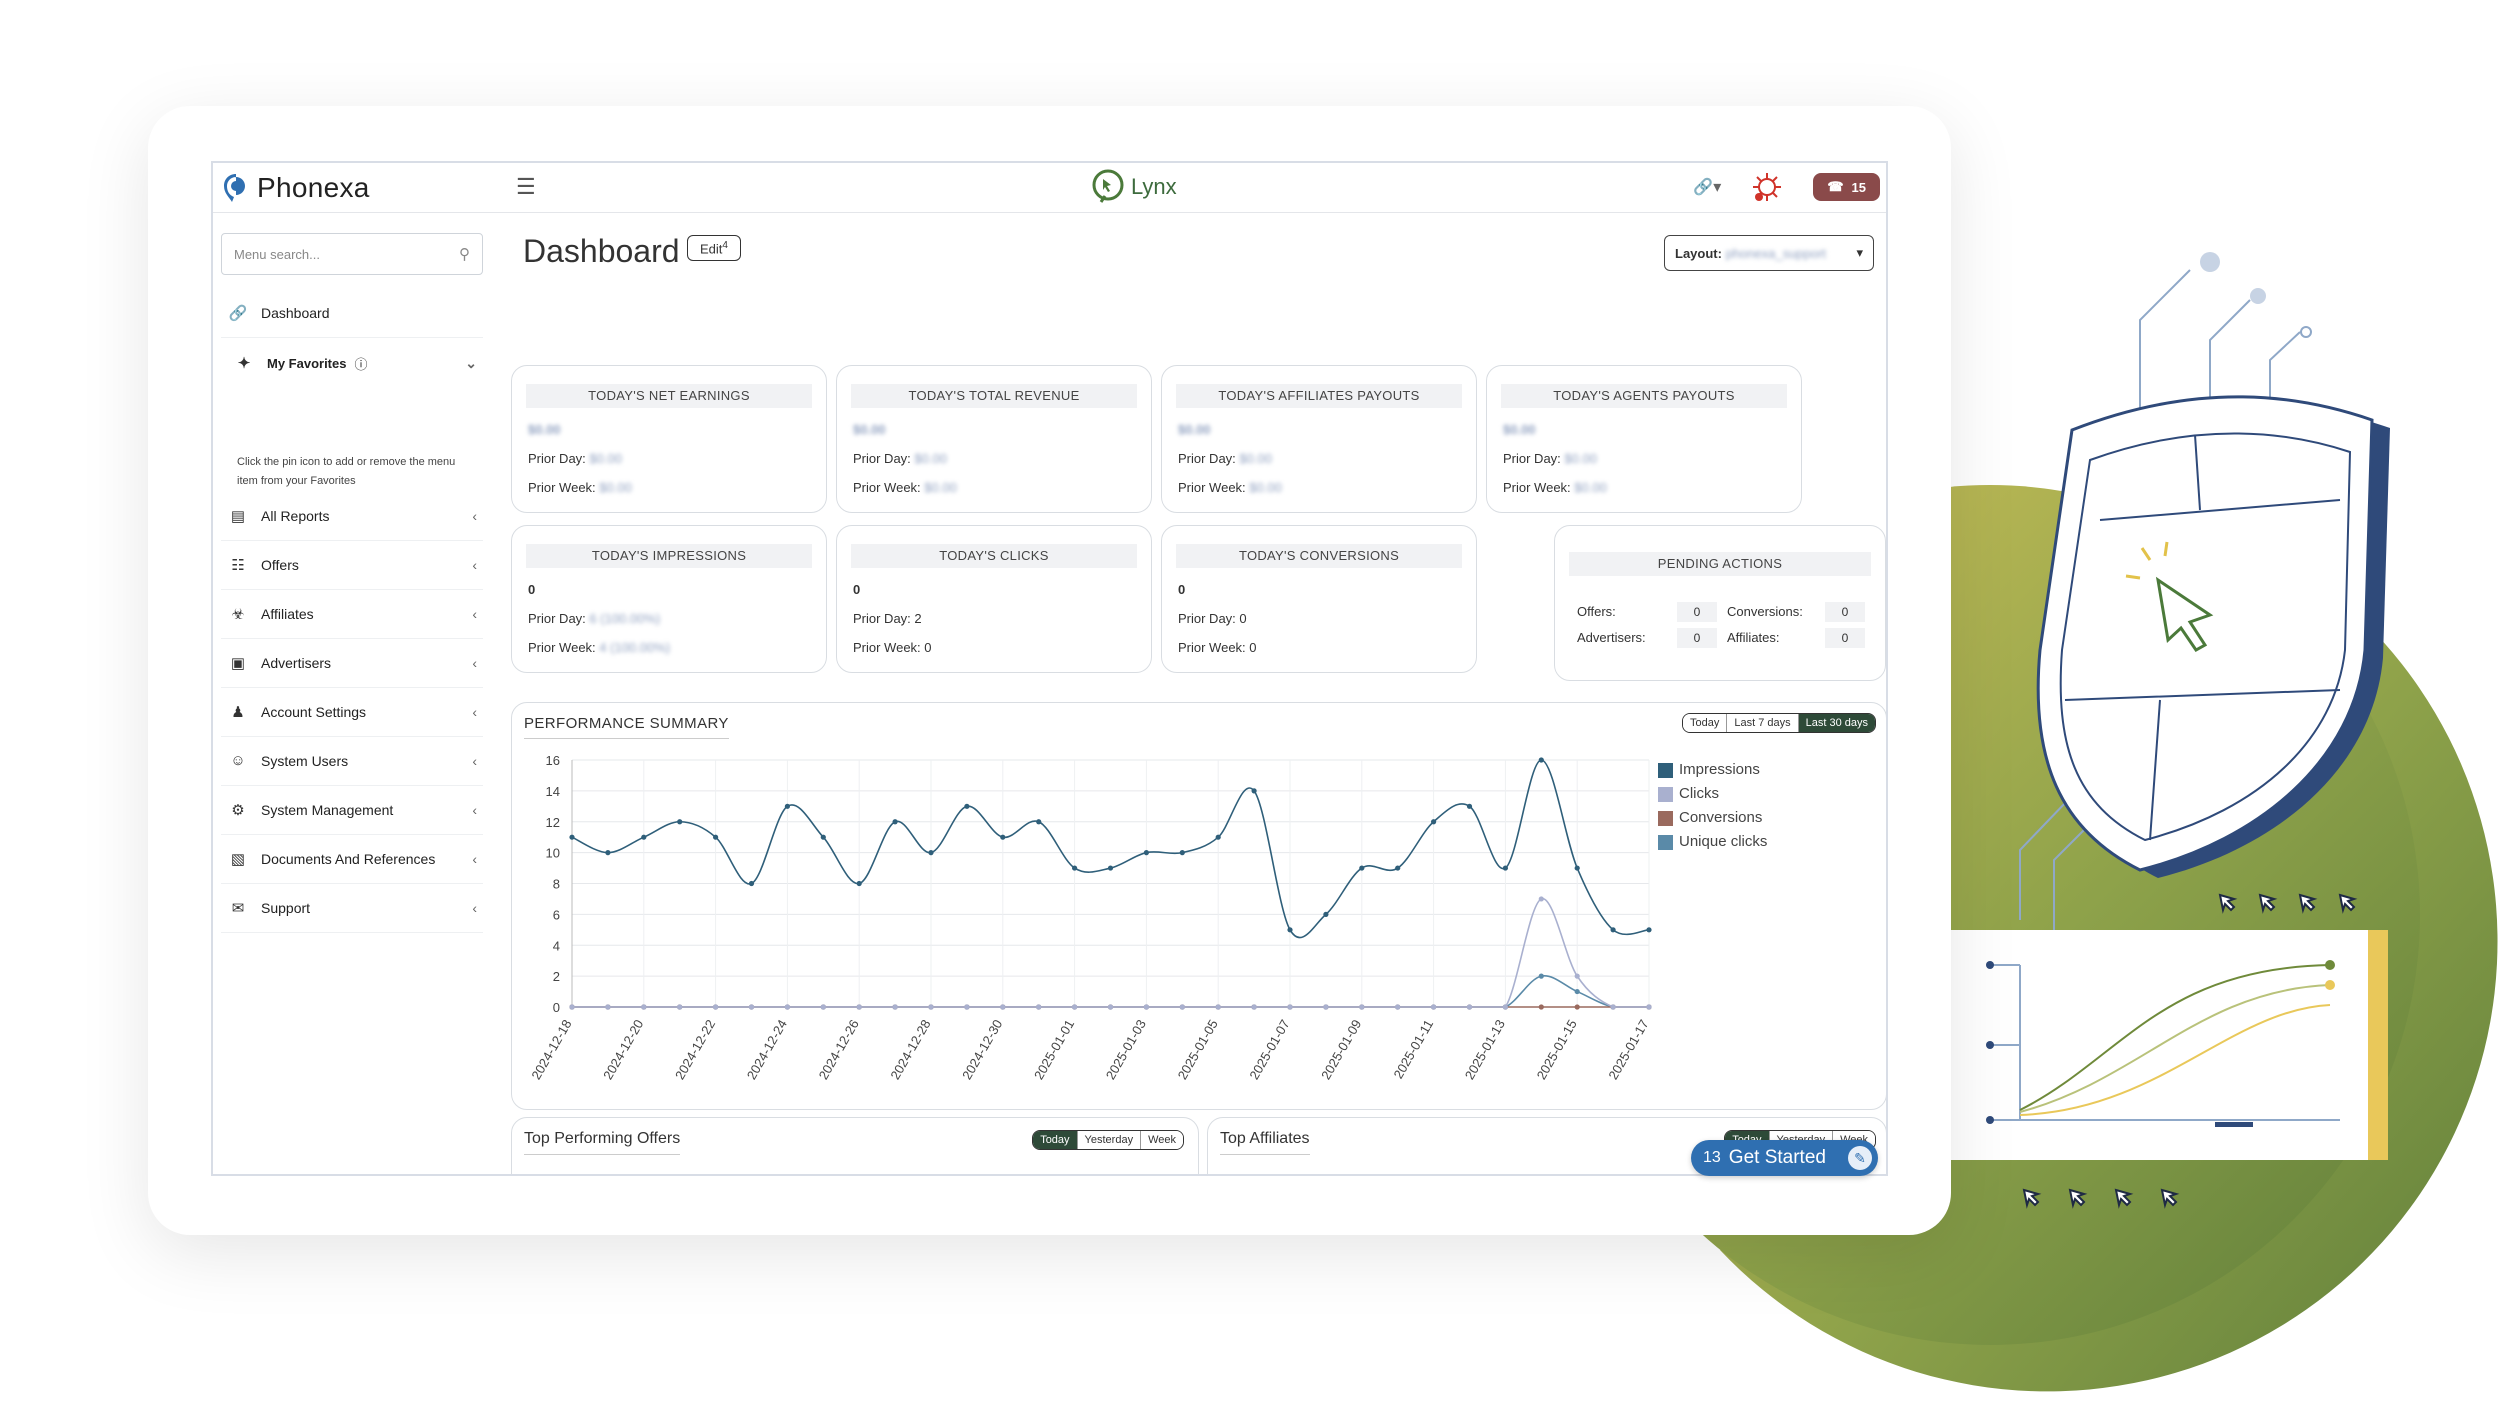  What do you see at coordinates (286, 907) in the screenshot?
I see `sidebar-item-label: Support` at bounding box center [286, 907].